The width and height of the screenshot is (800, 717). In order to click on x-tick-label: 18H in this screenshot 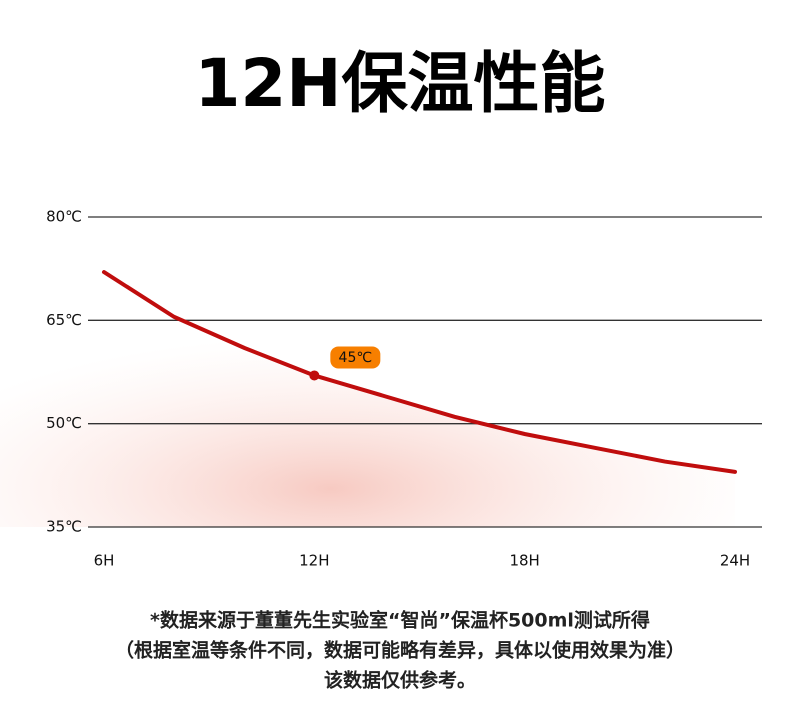, I will do `click(524, 561)`.